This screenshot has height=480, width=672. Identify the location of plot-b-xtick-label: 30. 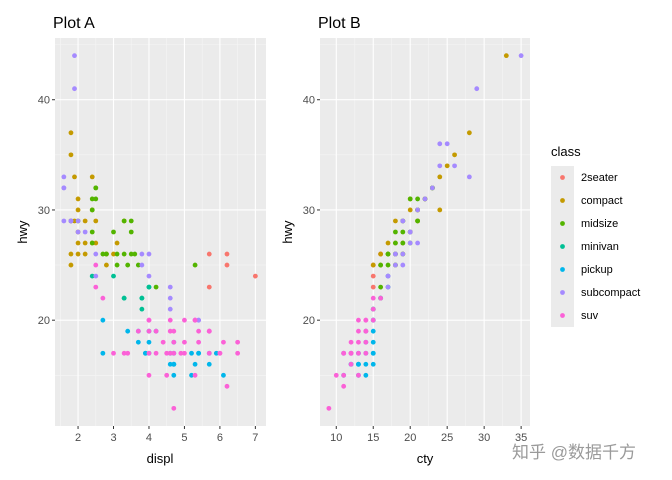
(484, 438).